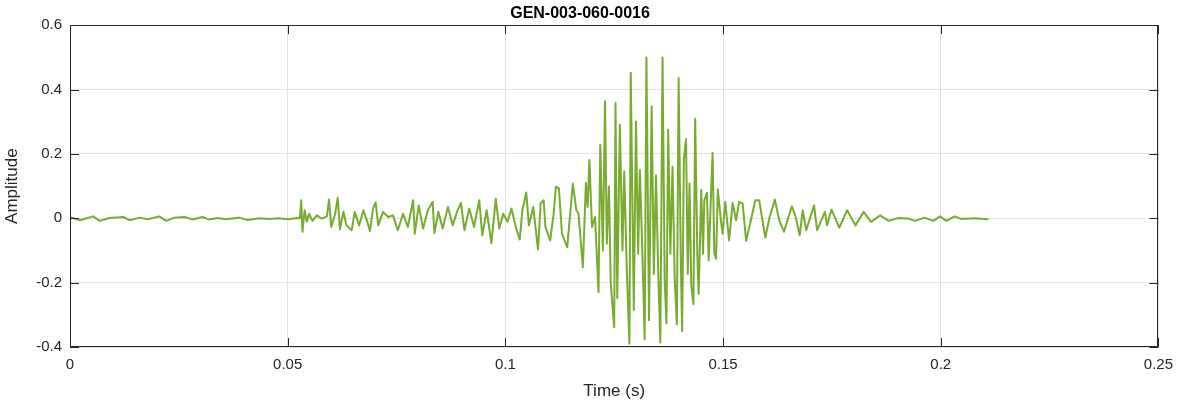 Image resolution: width=1182 pixels, height=404 pixels. What do you see at coordinates (288, 364) in the screenshot?
I see `x-tick-label: 0.05` at bounding box center [288, 364].